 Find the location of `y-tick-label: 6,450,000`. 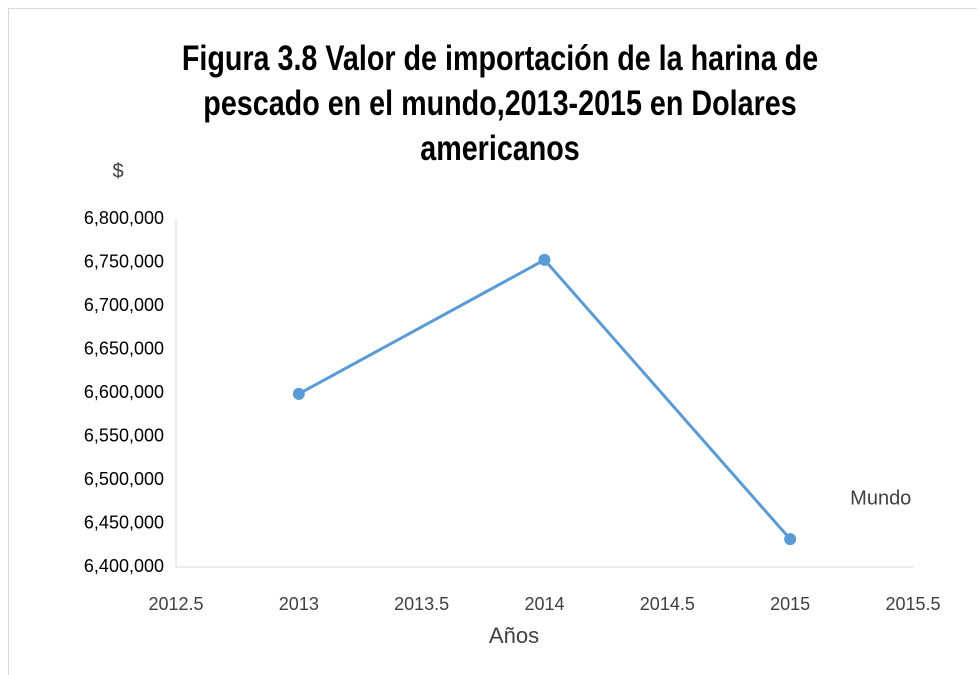

y-tick-label: 6,450,000 is located at coordinates (124, 522).